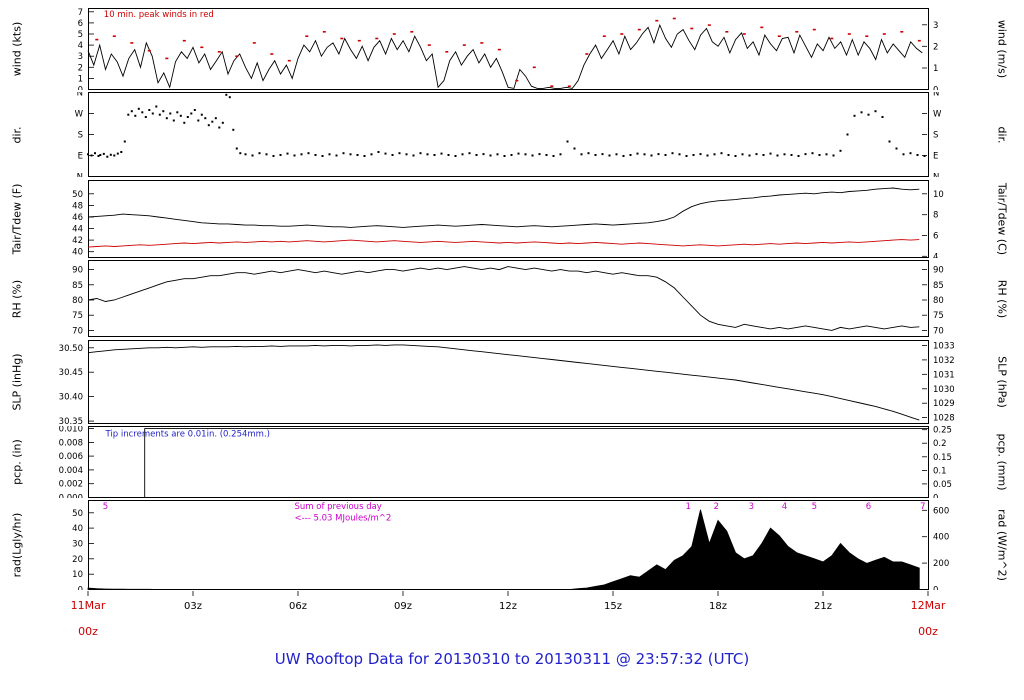 This screenshot has height=700, width=1024. What do you see at coordinates (508, 135) in the screenshot?
I see `panel-dir: N E S W N N E S W N` at bounding box center [508, 135].